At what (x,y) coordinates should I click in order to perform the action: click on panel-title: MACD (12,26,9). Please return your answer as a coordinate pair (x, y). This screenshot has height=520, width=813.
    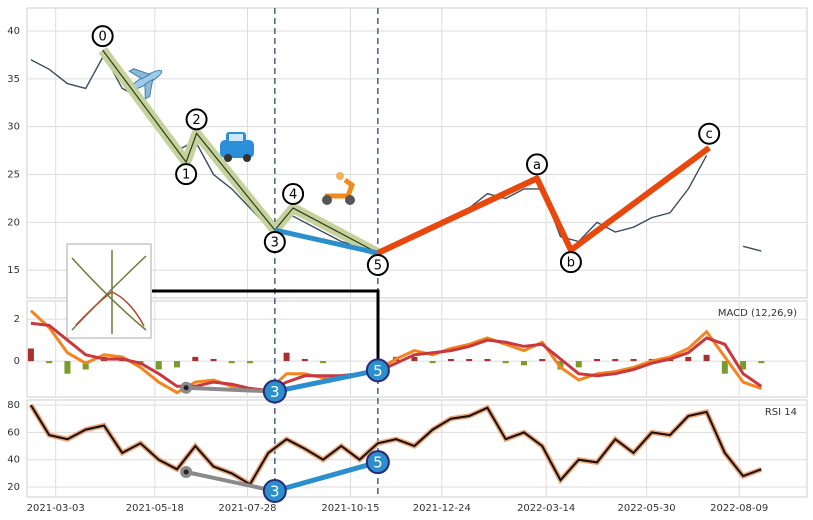
    Looking at the image, I should click on (757, 313).